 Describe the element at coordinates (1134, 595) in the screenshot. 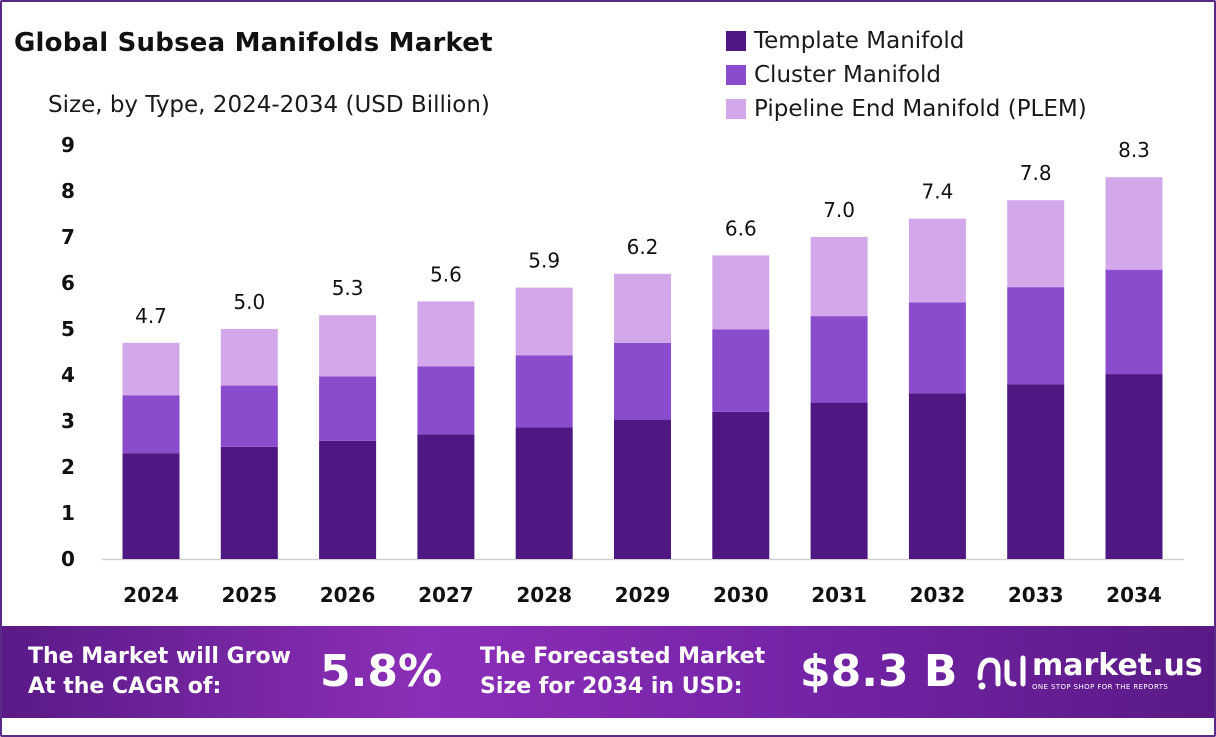

I see `x-tick-label-2034: 2034` at that location.